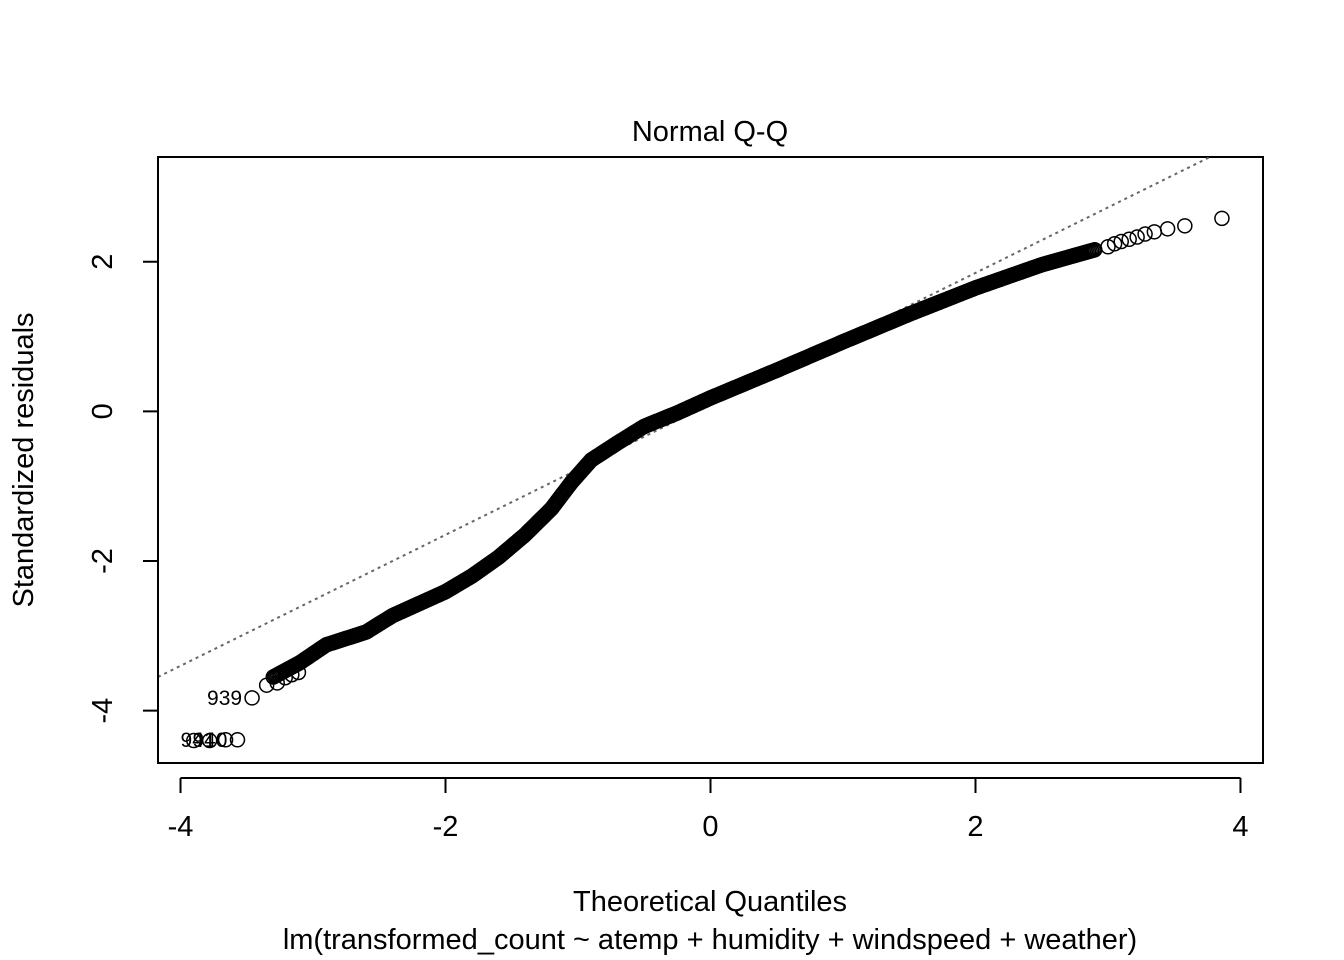 The width and height of the screenshot is (1344, 960). I want to click on chart-title: Normal Q-Q, so click(710, 132).